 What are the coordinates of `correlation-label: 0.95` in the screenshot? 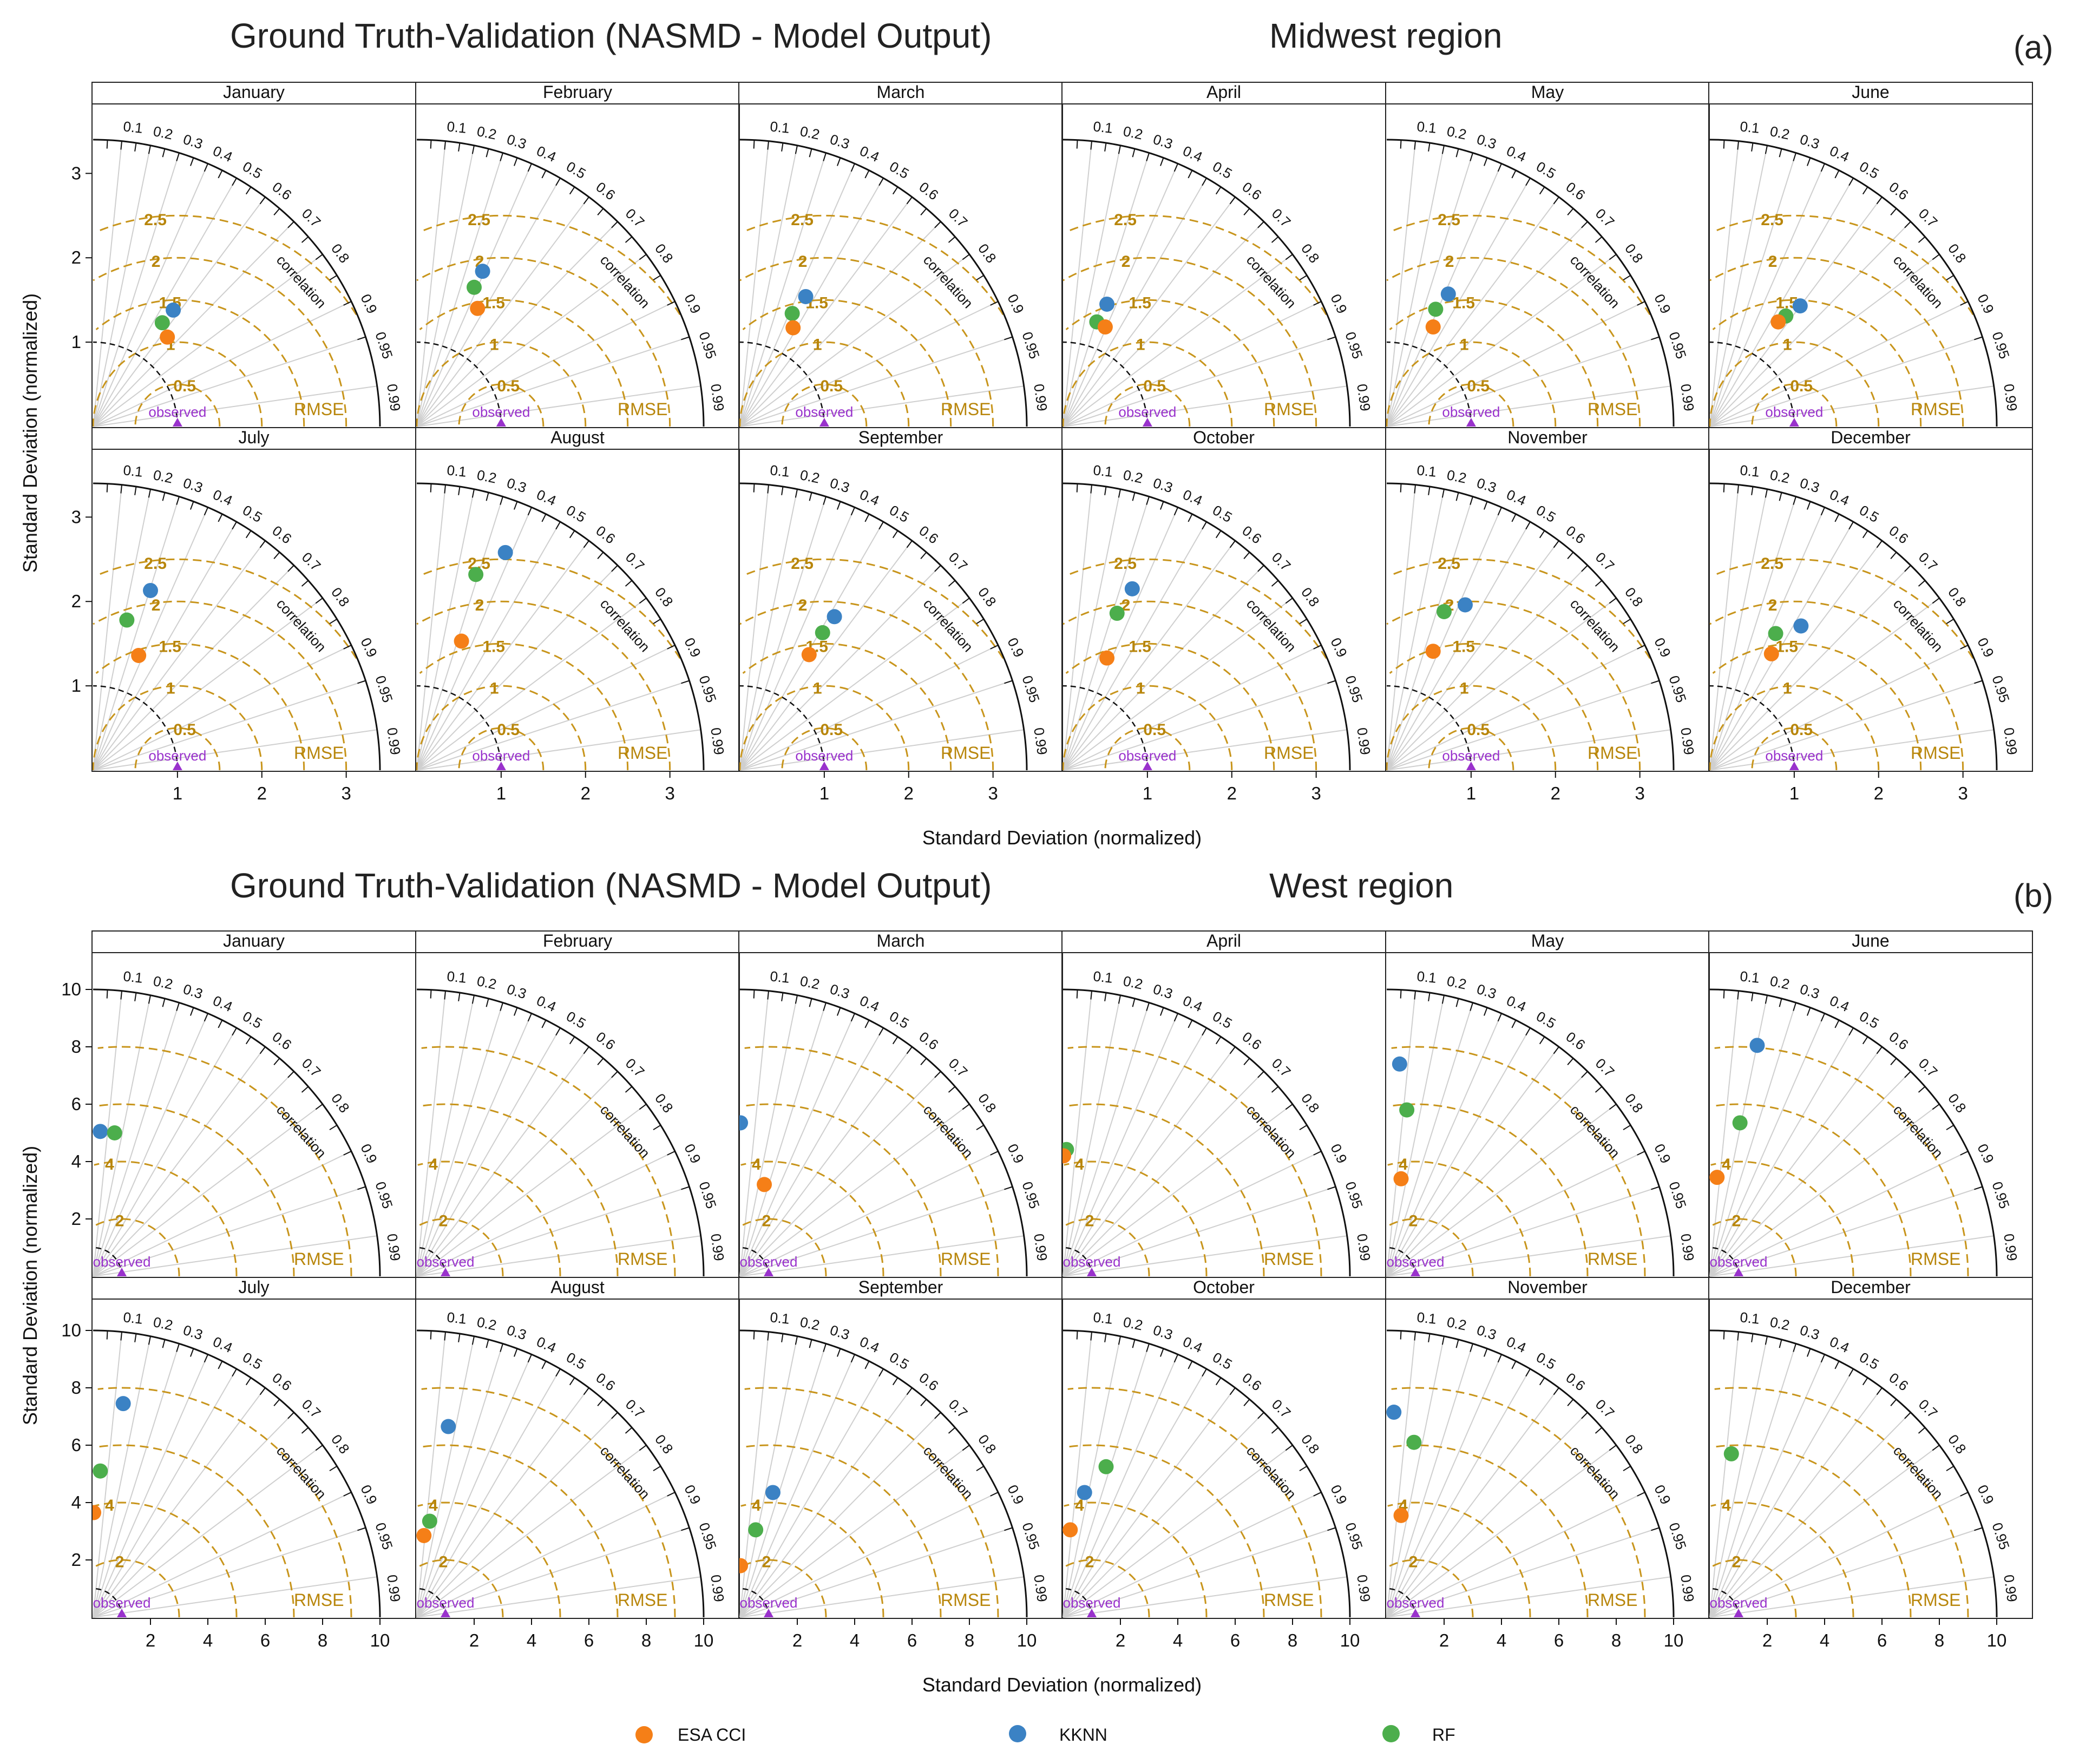 It's located at (1030, 1536).